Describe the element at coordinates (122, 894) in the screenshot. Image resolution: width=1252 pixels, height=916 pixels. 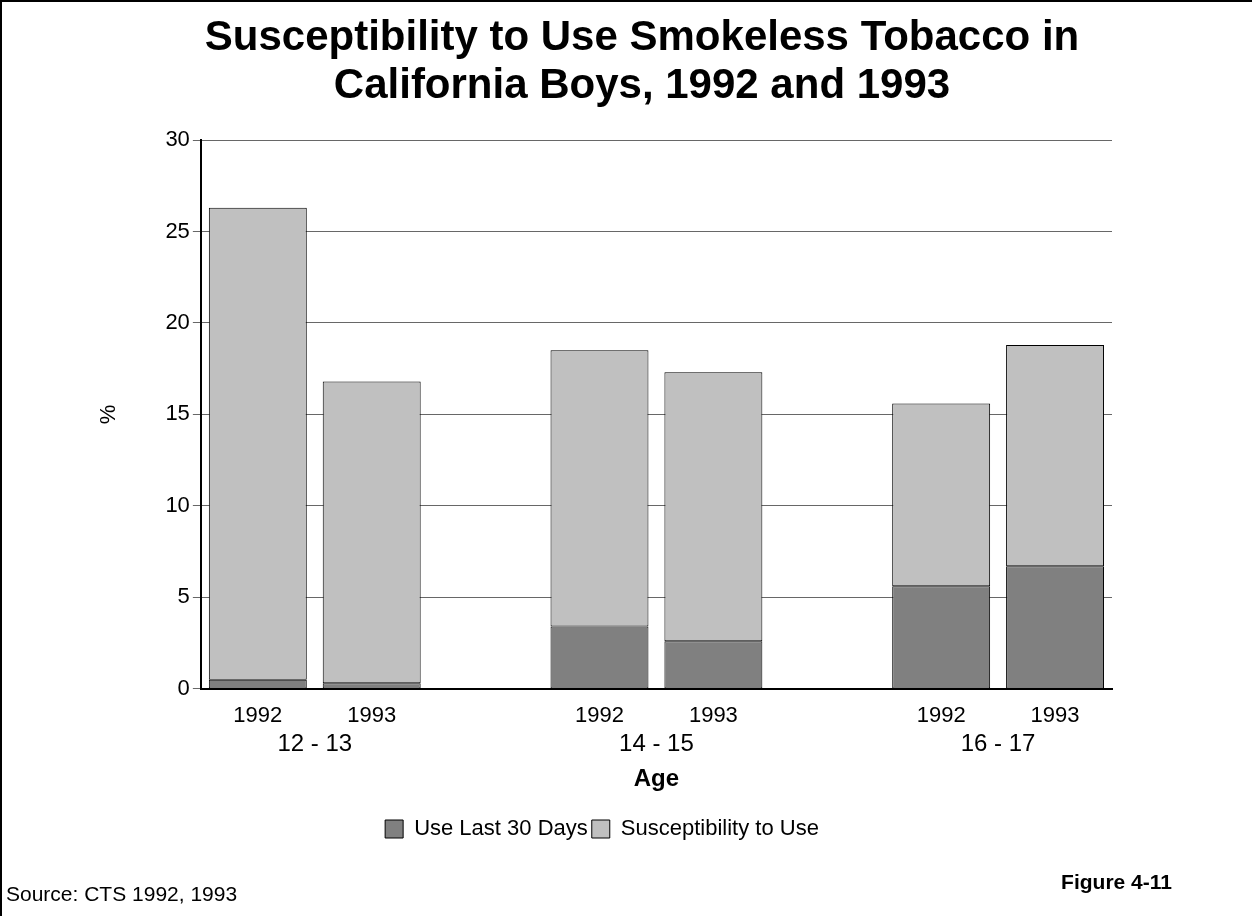
I see `source-note: Source: CTS 1992, 1993` at that location.